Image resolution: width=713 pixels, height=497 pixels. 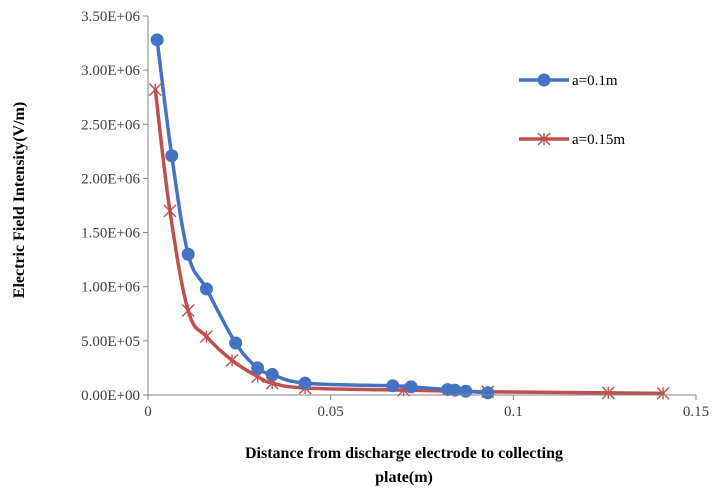 I want to click on legend-label-a-0-1m: a=0.1m, so click(x=595, y=81).